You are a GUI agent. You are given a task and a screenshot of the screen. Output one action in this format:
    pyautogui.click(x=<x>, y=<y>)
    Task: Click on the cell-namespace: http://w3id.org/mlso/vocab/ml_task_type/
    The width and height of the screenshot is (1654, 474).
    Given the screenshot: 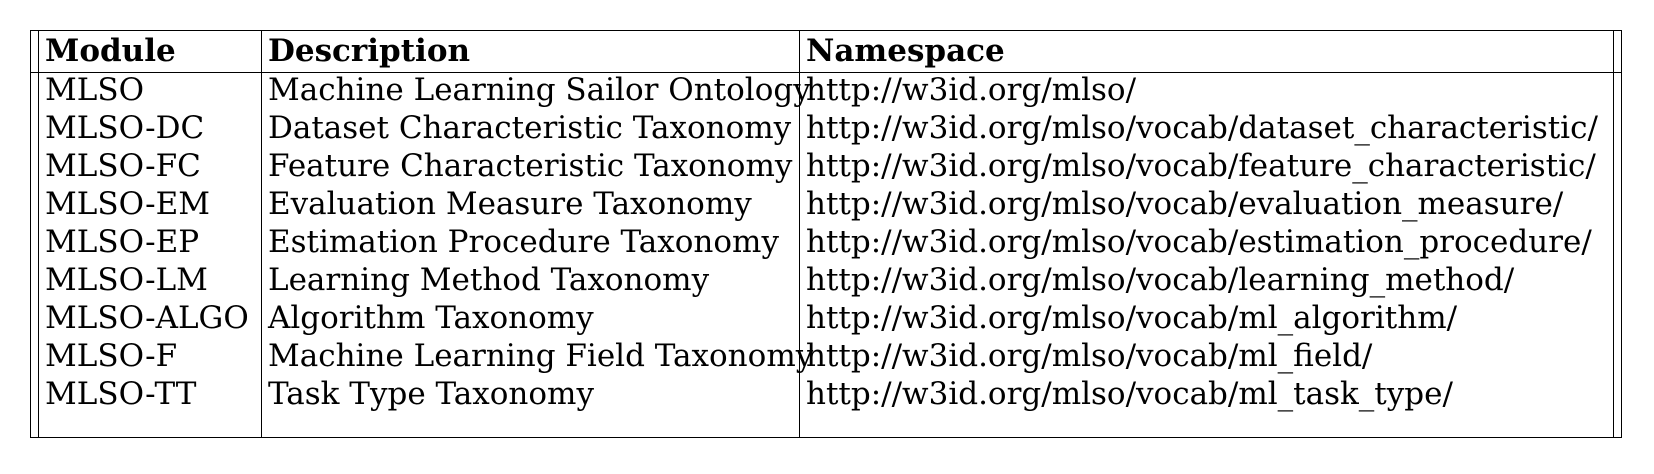 What is the action you would take?
    pyautogui.click(x=1129, y=394)
    